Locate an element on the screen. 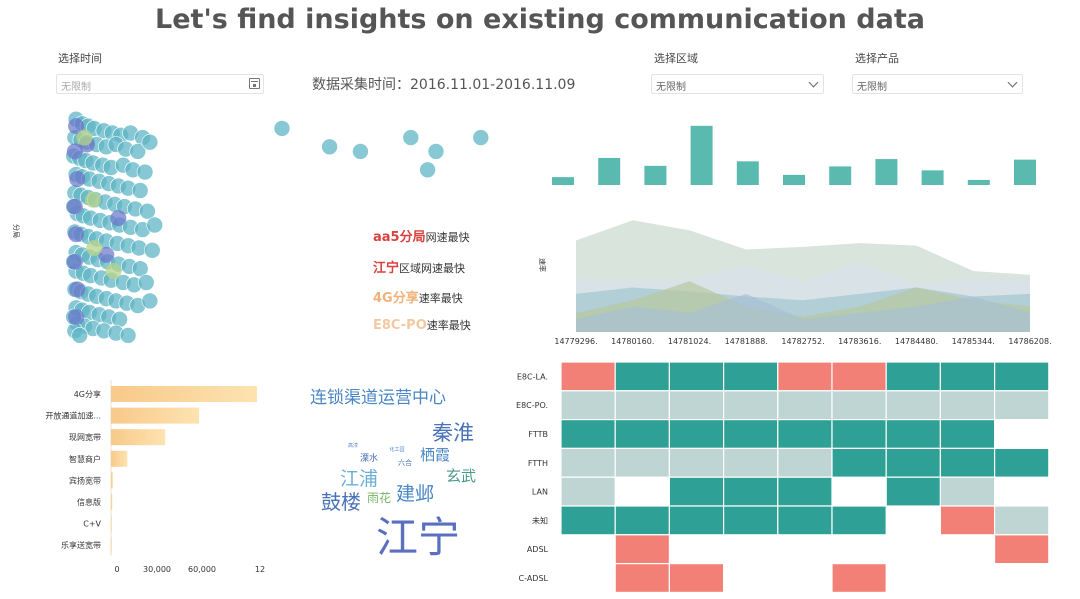  region-select: 无限制 is located at coordinates (737, 84).